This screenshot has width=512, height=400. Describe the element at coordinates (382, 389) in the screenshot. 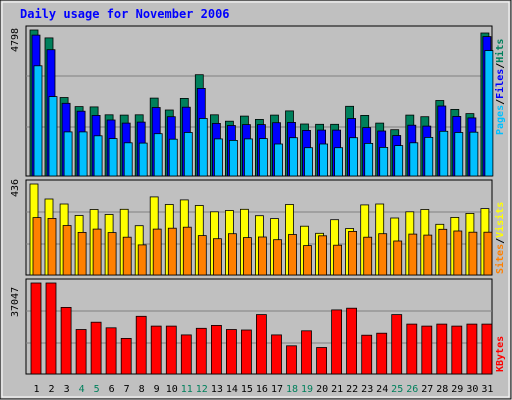

I see `x-tick-day-24: 24` at that location.